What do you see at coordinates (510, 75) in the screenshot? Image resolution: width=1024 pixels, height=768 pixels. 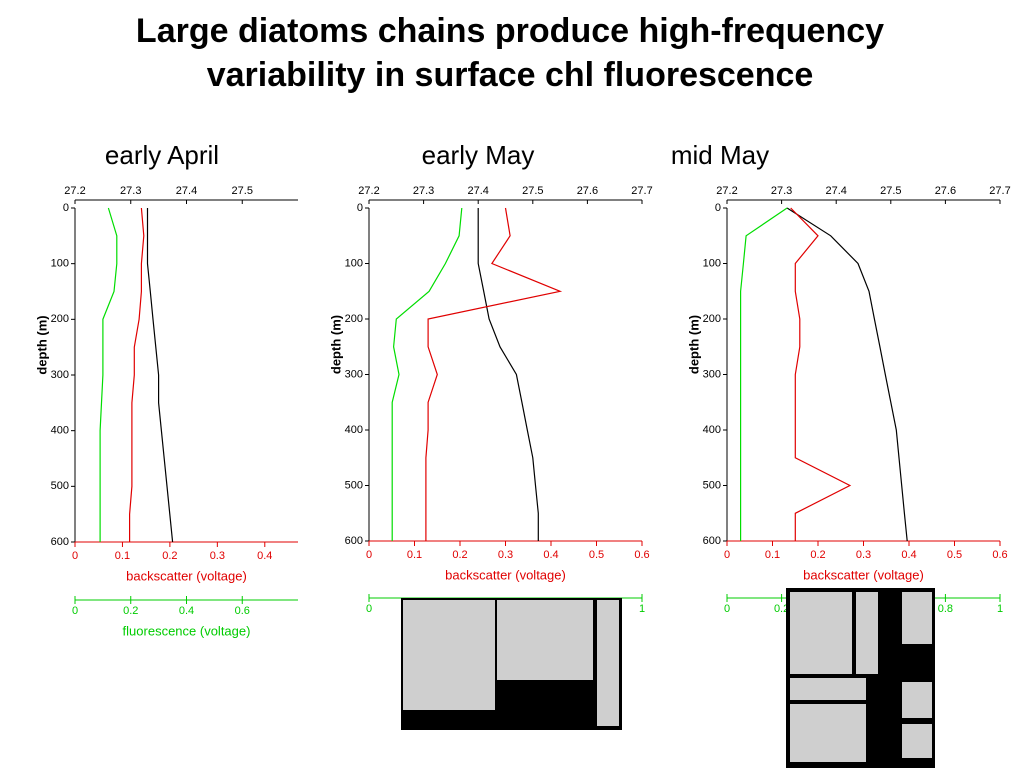 I see `slide-title: variability in surface chl fluorescence` at bounding box center [510, 75].